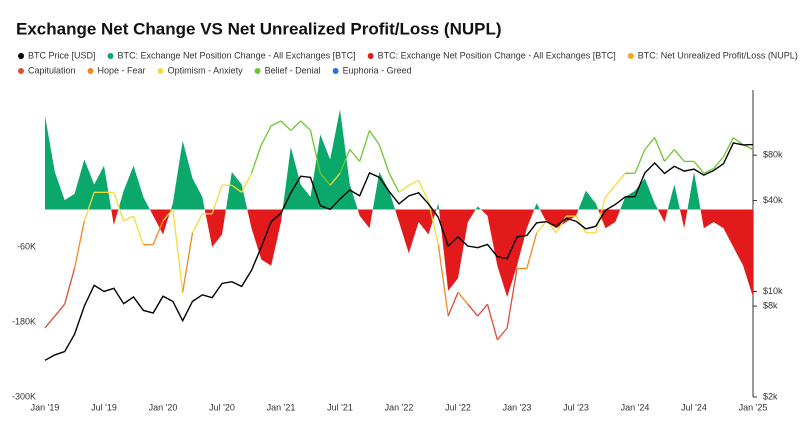 This screenshot has width=800, height=432. Describe the element at coordinates (340, 407) in the screenshot. I see `x-tick-label: Jul '21` at that location.